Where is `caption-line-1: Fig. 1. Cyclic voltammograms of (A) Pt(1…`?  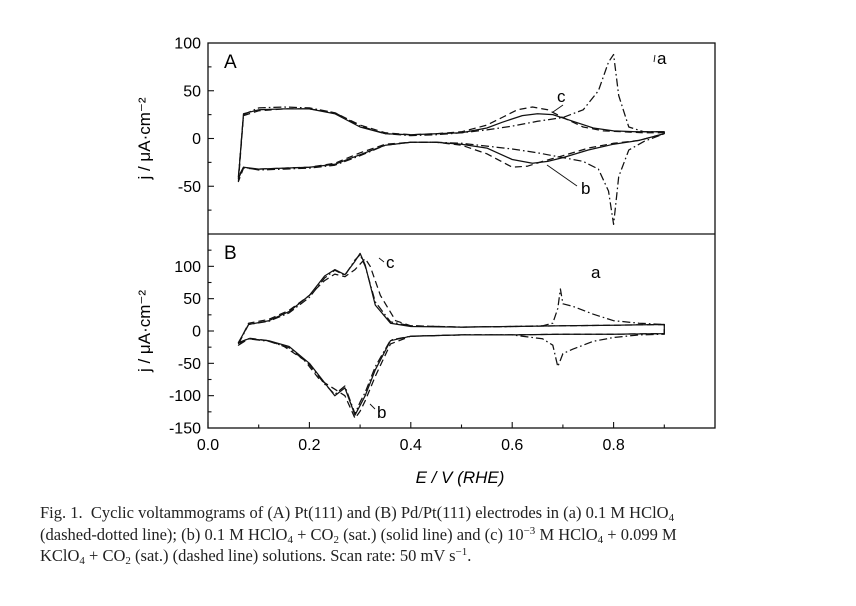
caption-line-1: Fig. 1. Cyclic voltammograms of (A) Pt(1… is located at coordinates (357, 513).